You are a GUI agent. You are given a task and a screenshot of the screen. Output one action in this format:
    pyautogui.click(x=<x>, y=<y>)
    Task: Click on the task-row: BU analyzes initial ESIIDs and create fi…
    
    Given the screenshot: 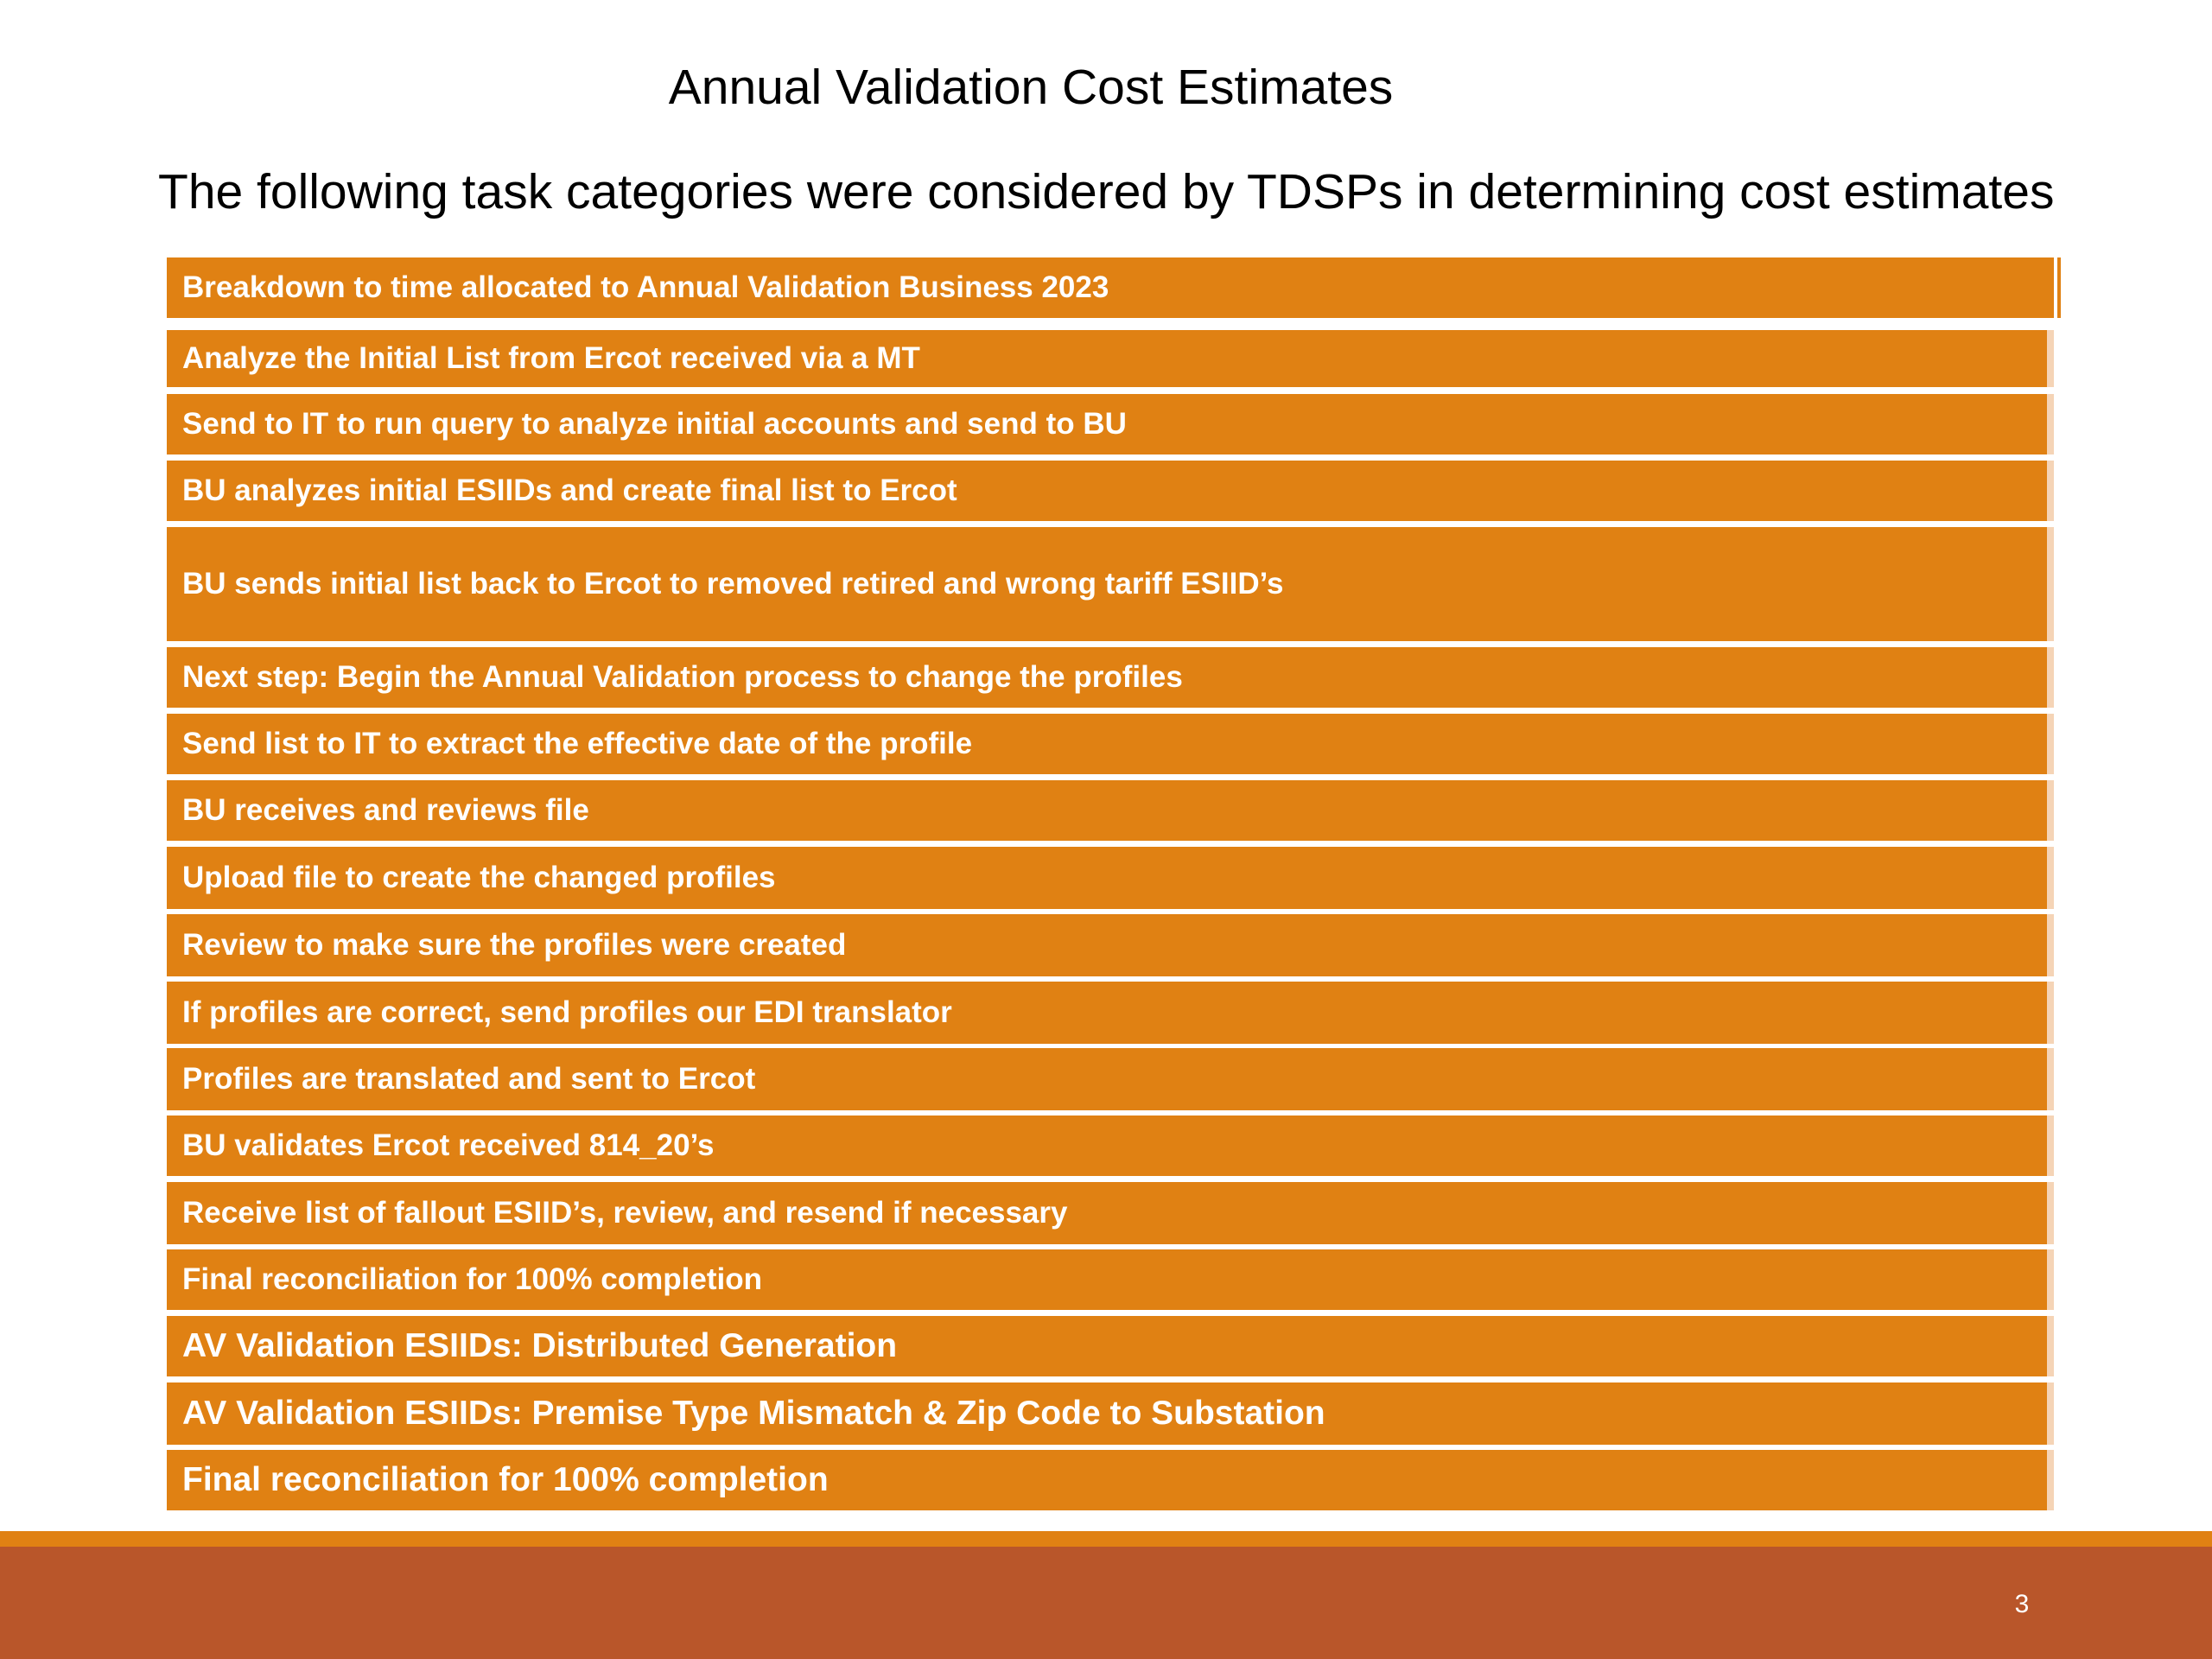 What is the action you would take?
    pyautogui.click(x=1110, y=491)
    